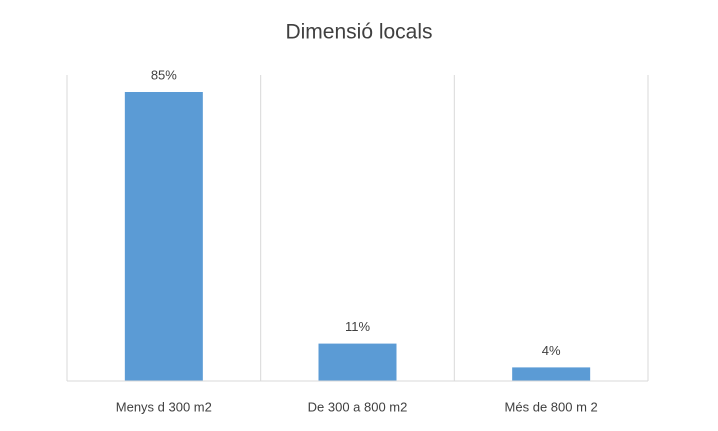 Image resolution: width=718 pixels, height=431 pixels. Describe the element at coordinates (164, 74) in the screenshot. I see `data-label: 85%` at that location.